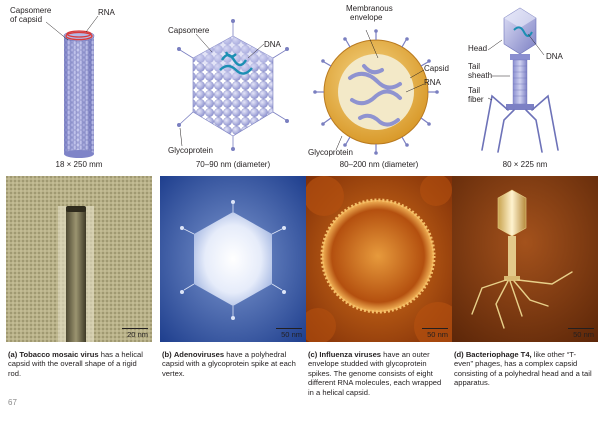  Describe the element at coordinates (459, 354) in the screenshot. I see `caption-letter: (d)` at that location.